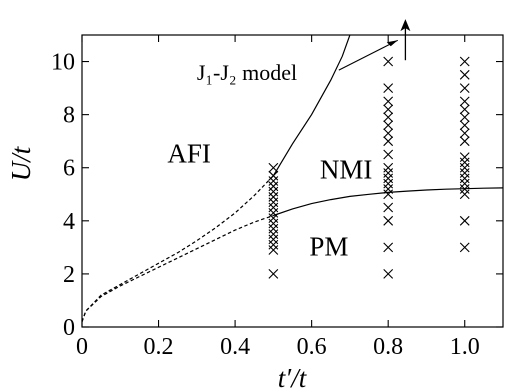  Describe the element at coordinates (69, 328) in the screenshot. I see `y-tick-label: 0` at that location.